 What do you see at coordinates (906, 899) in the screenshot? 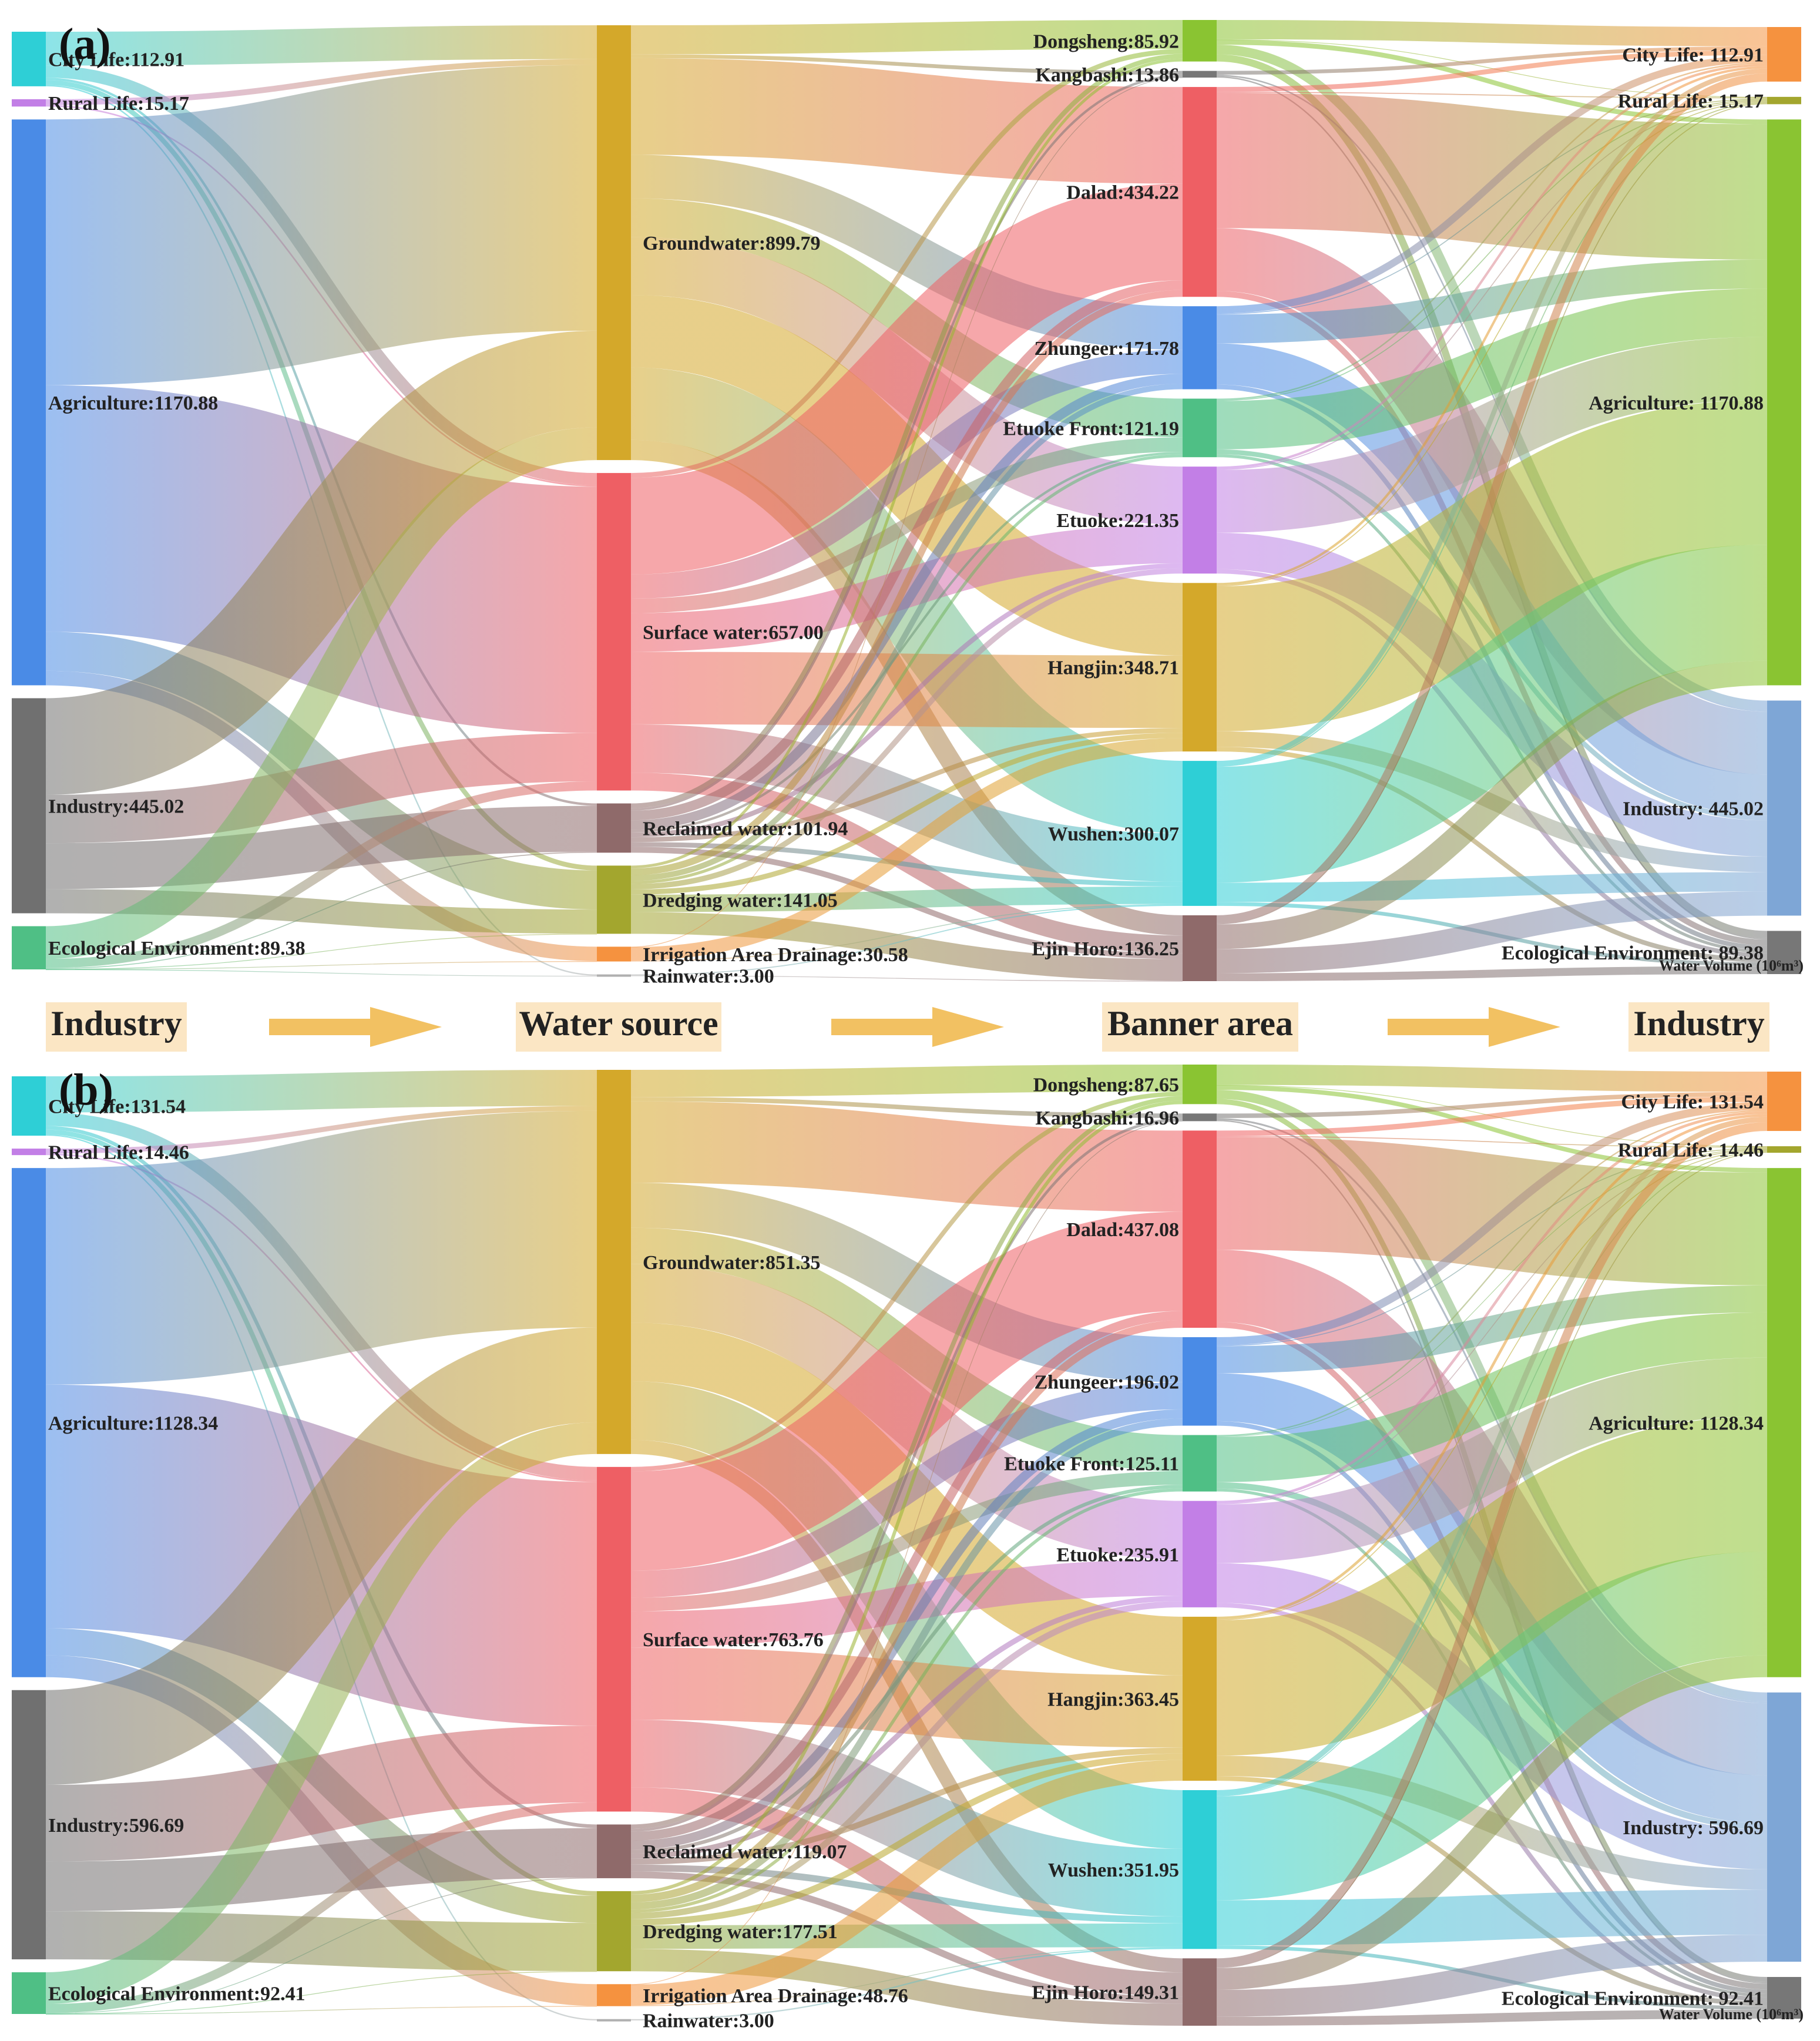
I see `flow-link-dredging-water-to-wushen` at bounding box center [906, 899].